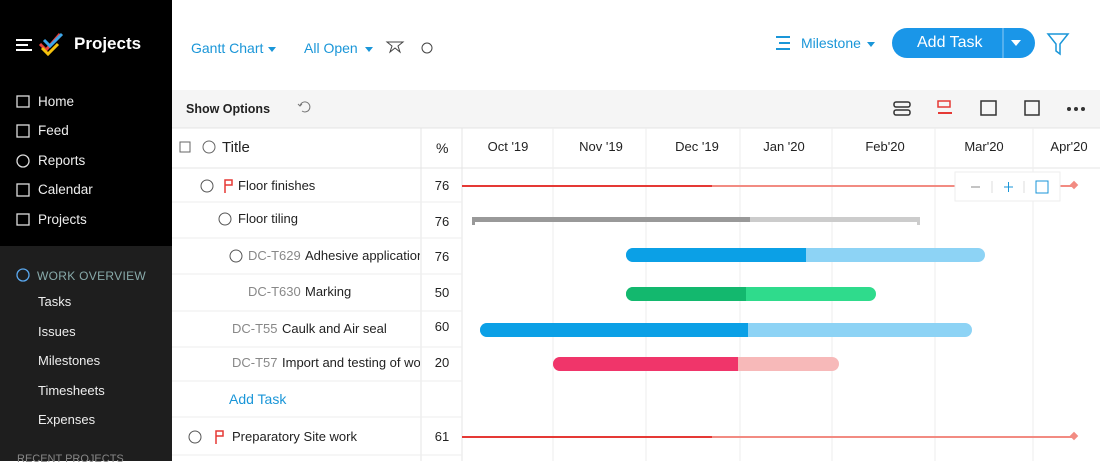  Describe the element at coordinates (255, 362) in the screenshot. I see `task-id: DC-T57` at that location.